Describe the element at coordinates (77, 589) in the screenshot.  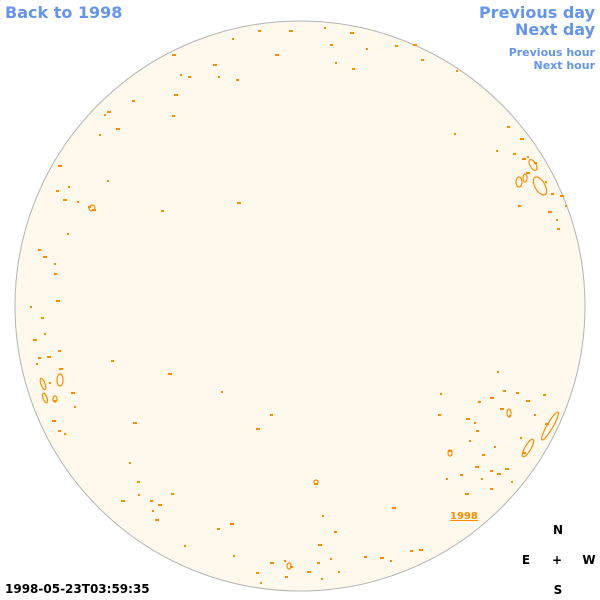
I see `observation-timestamp: 1998-05-23T03:59:35` at that location.